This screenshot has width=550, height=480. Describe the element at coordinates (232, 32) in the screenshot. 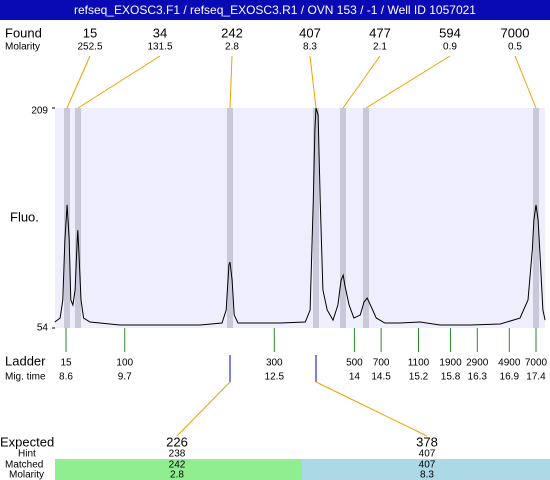

I see `found-size: 242` at that location.